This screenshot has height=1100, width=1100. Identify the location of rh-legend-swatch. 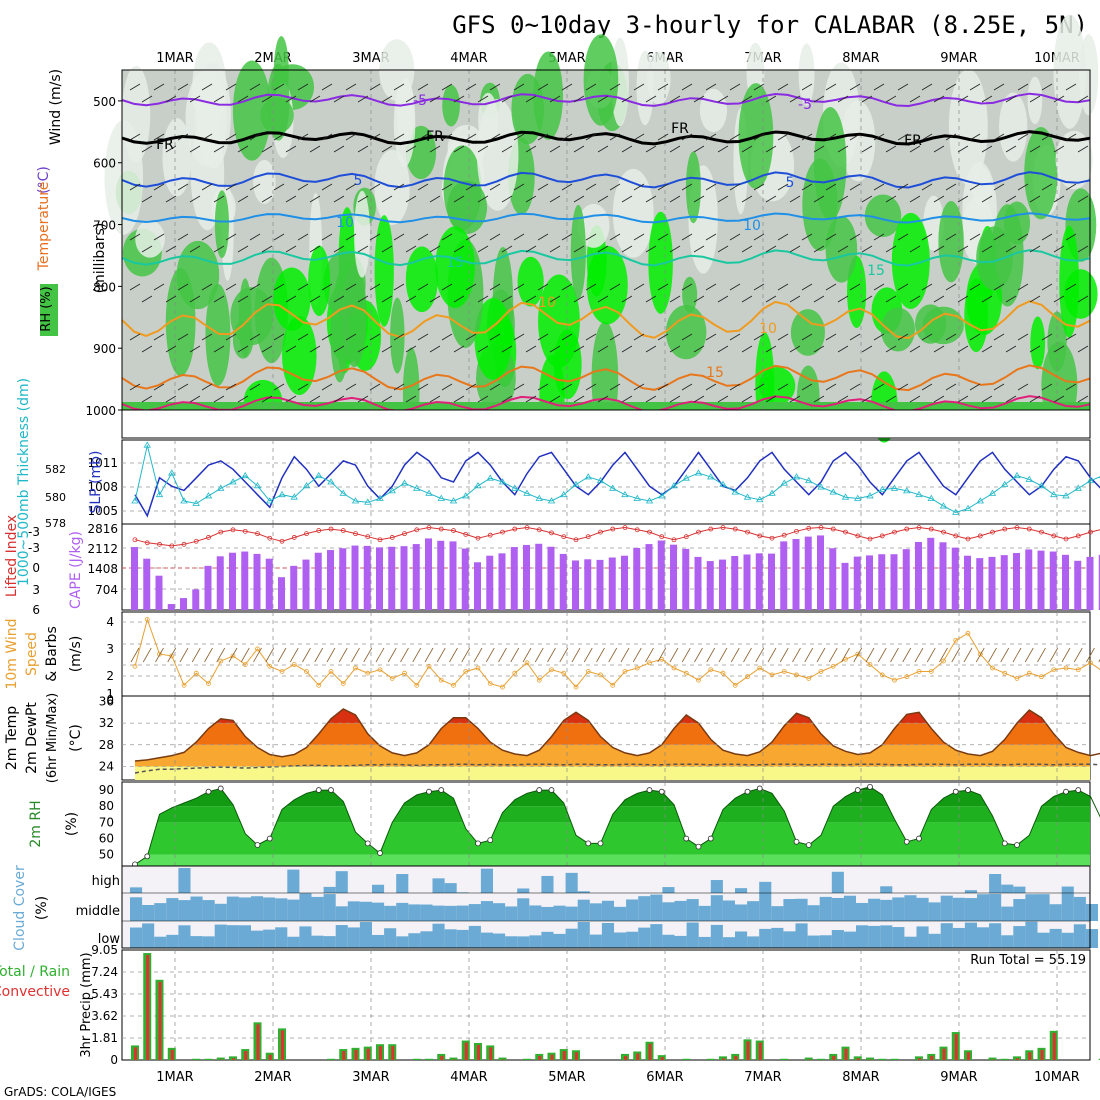
(49, 310).